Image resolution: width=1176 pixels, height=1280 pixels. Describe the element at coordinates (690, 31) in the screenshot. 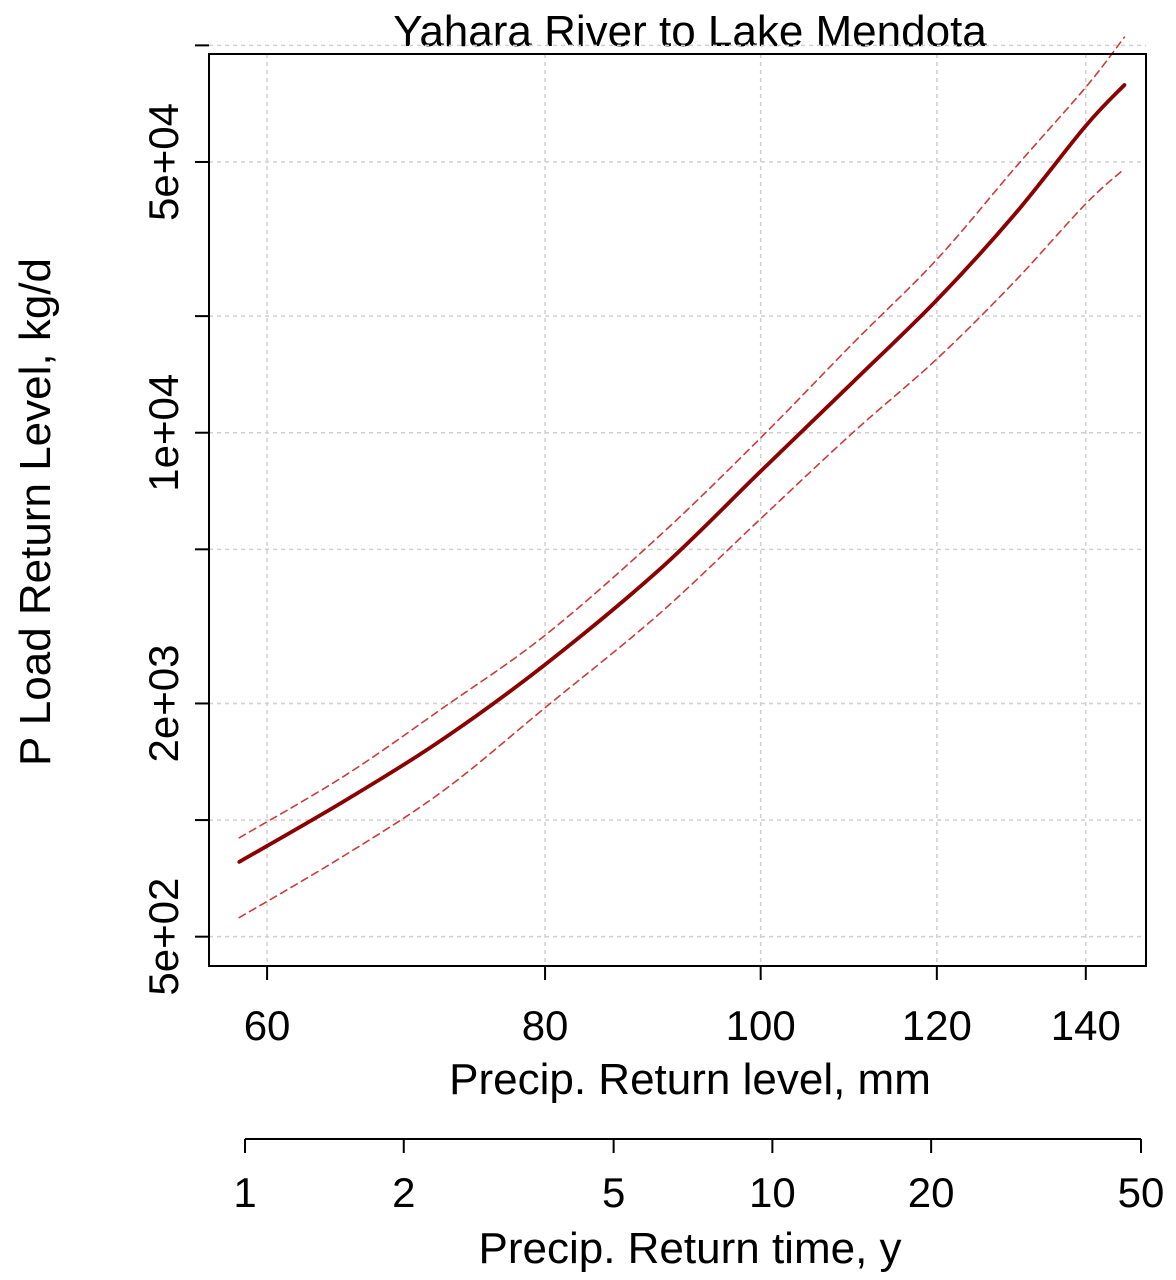

I see `chart-title: Yahara River to Lake Mendota` at that location.